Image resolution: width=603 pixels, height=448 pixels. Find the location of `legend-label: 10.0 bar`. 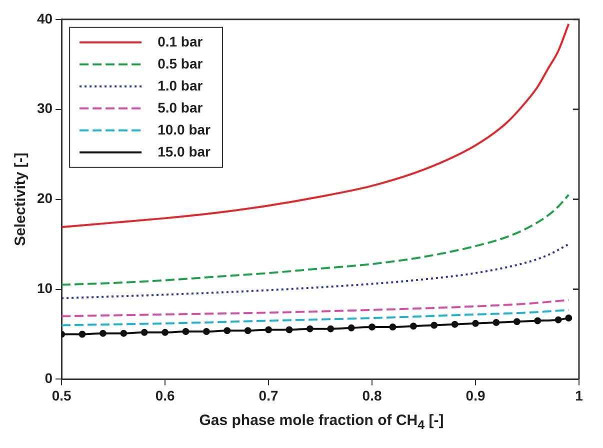

legend-label: 10.0 bar is located at coordinates (185, 129).